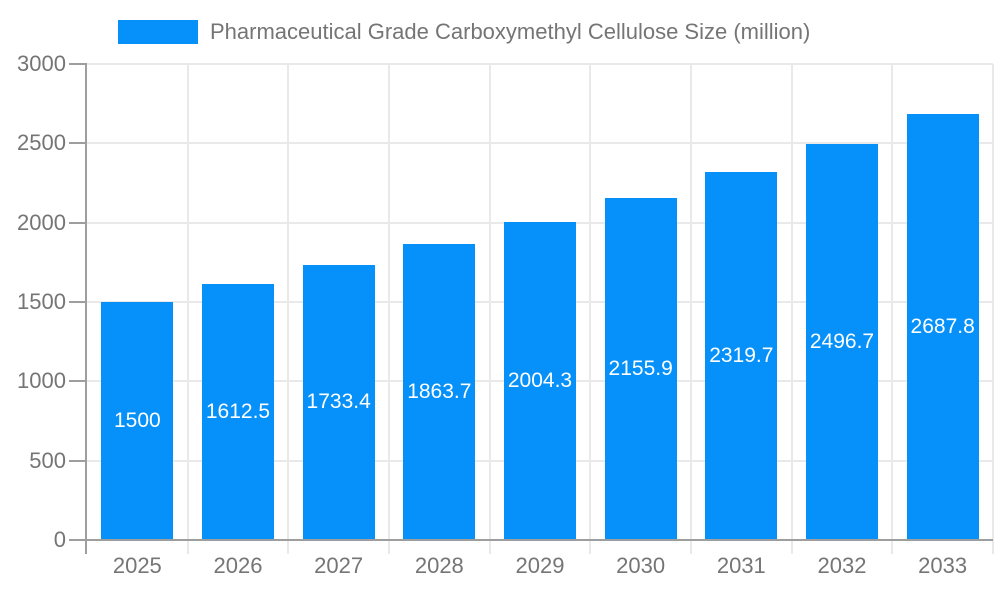  I want to click on y-axis-tick-label: 0, so click(59, 539).